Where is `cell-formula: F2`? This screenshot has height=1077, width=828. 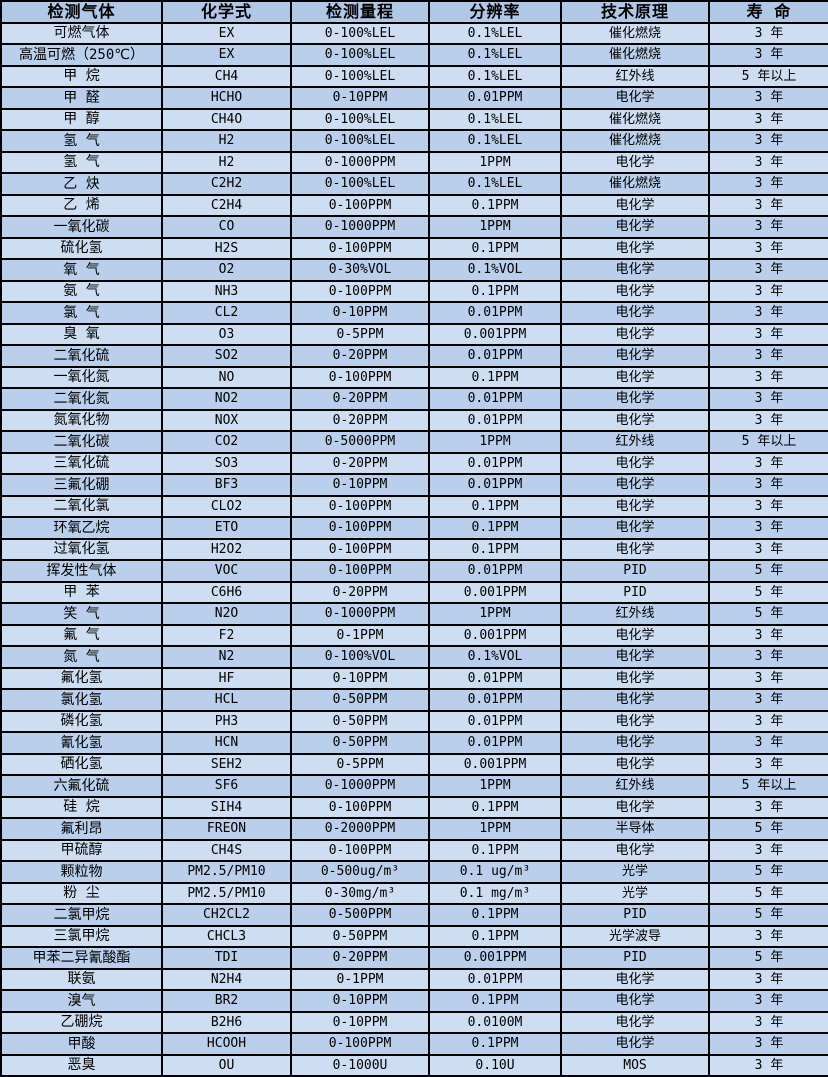
cell-formula: F2 is located at coordinates (226, 635).